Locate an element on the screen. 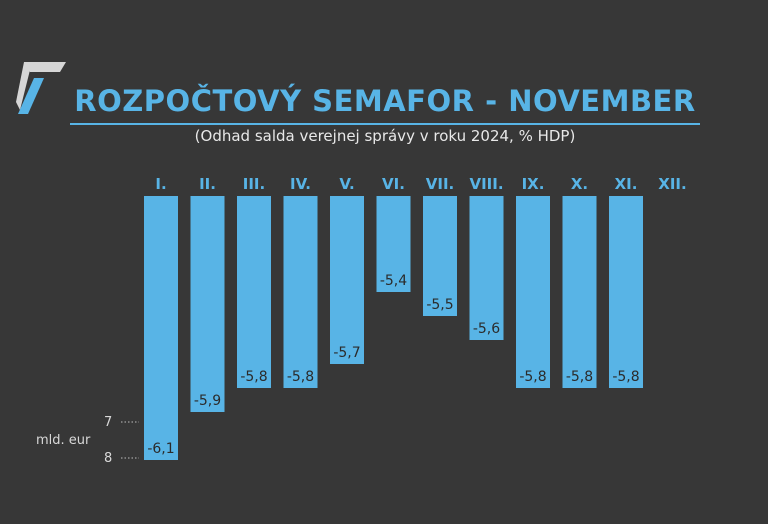  month-label: I. is located at coordinates (160, 184).